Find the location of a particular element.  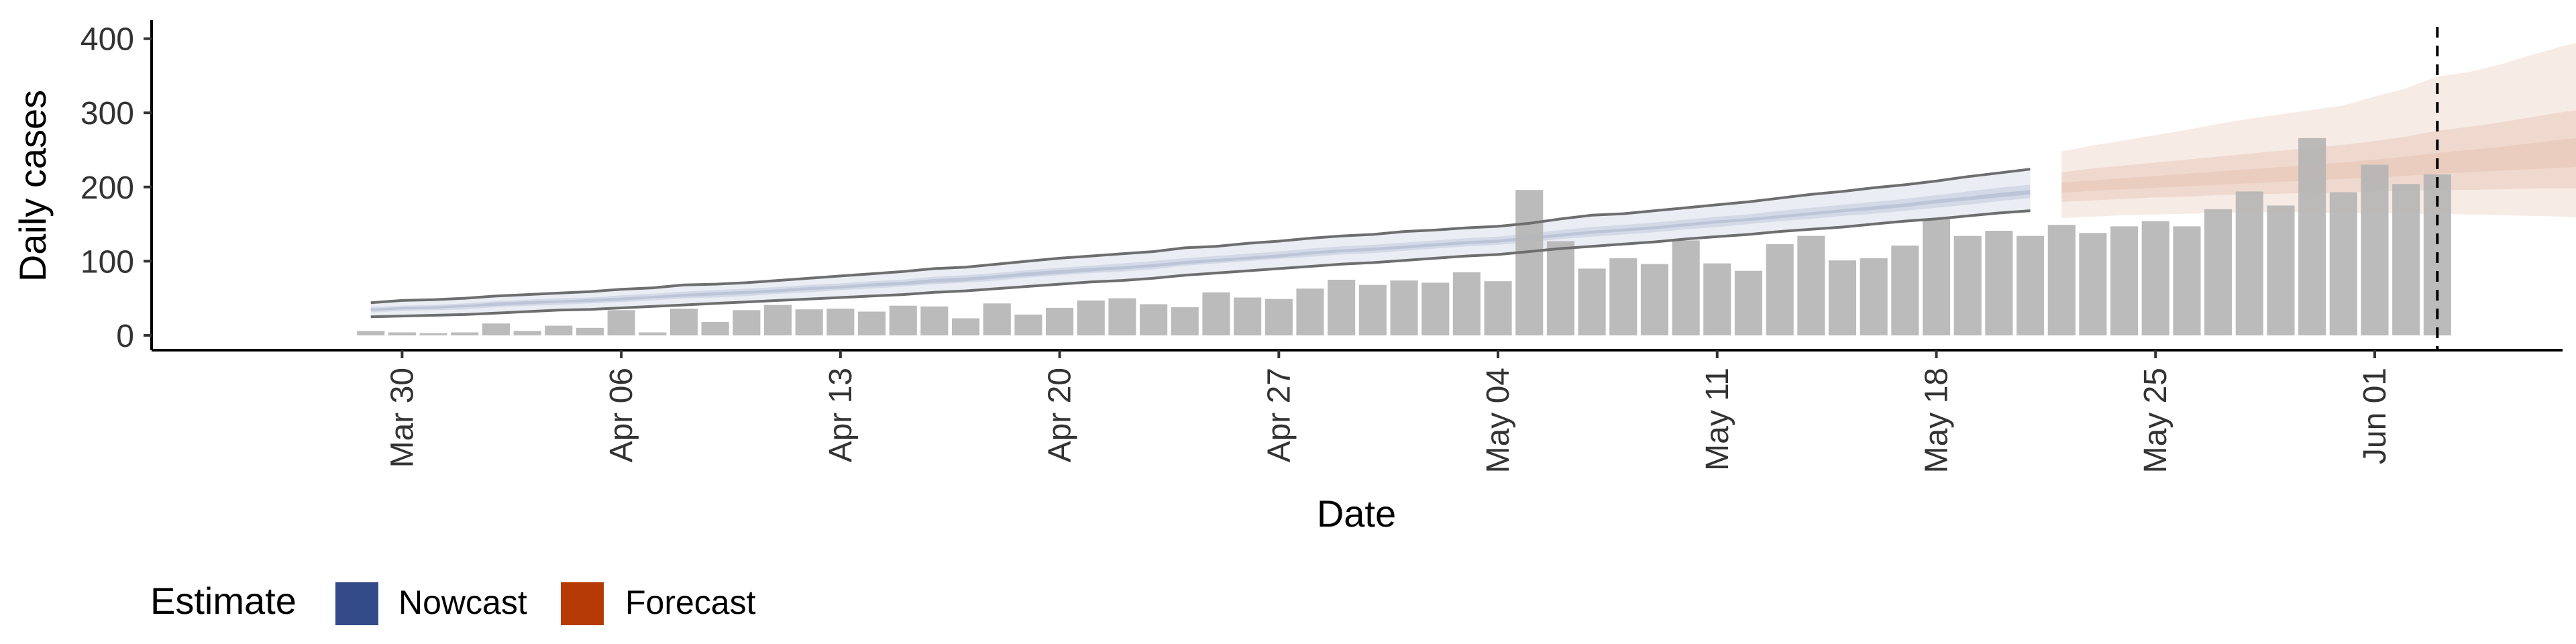

legend-swatch-forecast is located at coordinates (582, 603).